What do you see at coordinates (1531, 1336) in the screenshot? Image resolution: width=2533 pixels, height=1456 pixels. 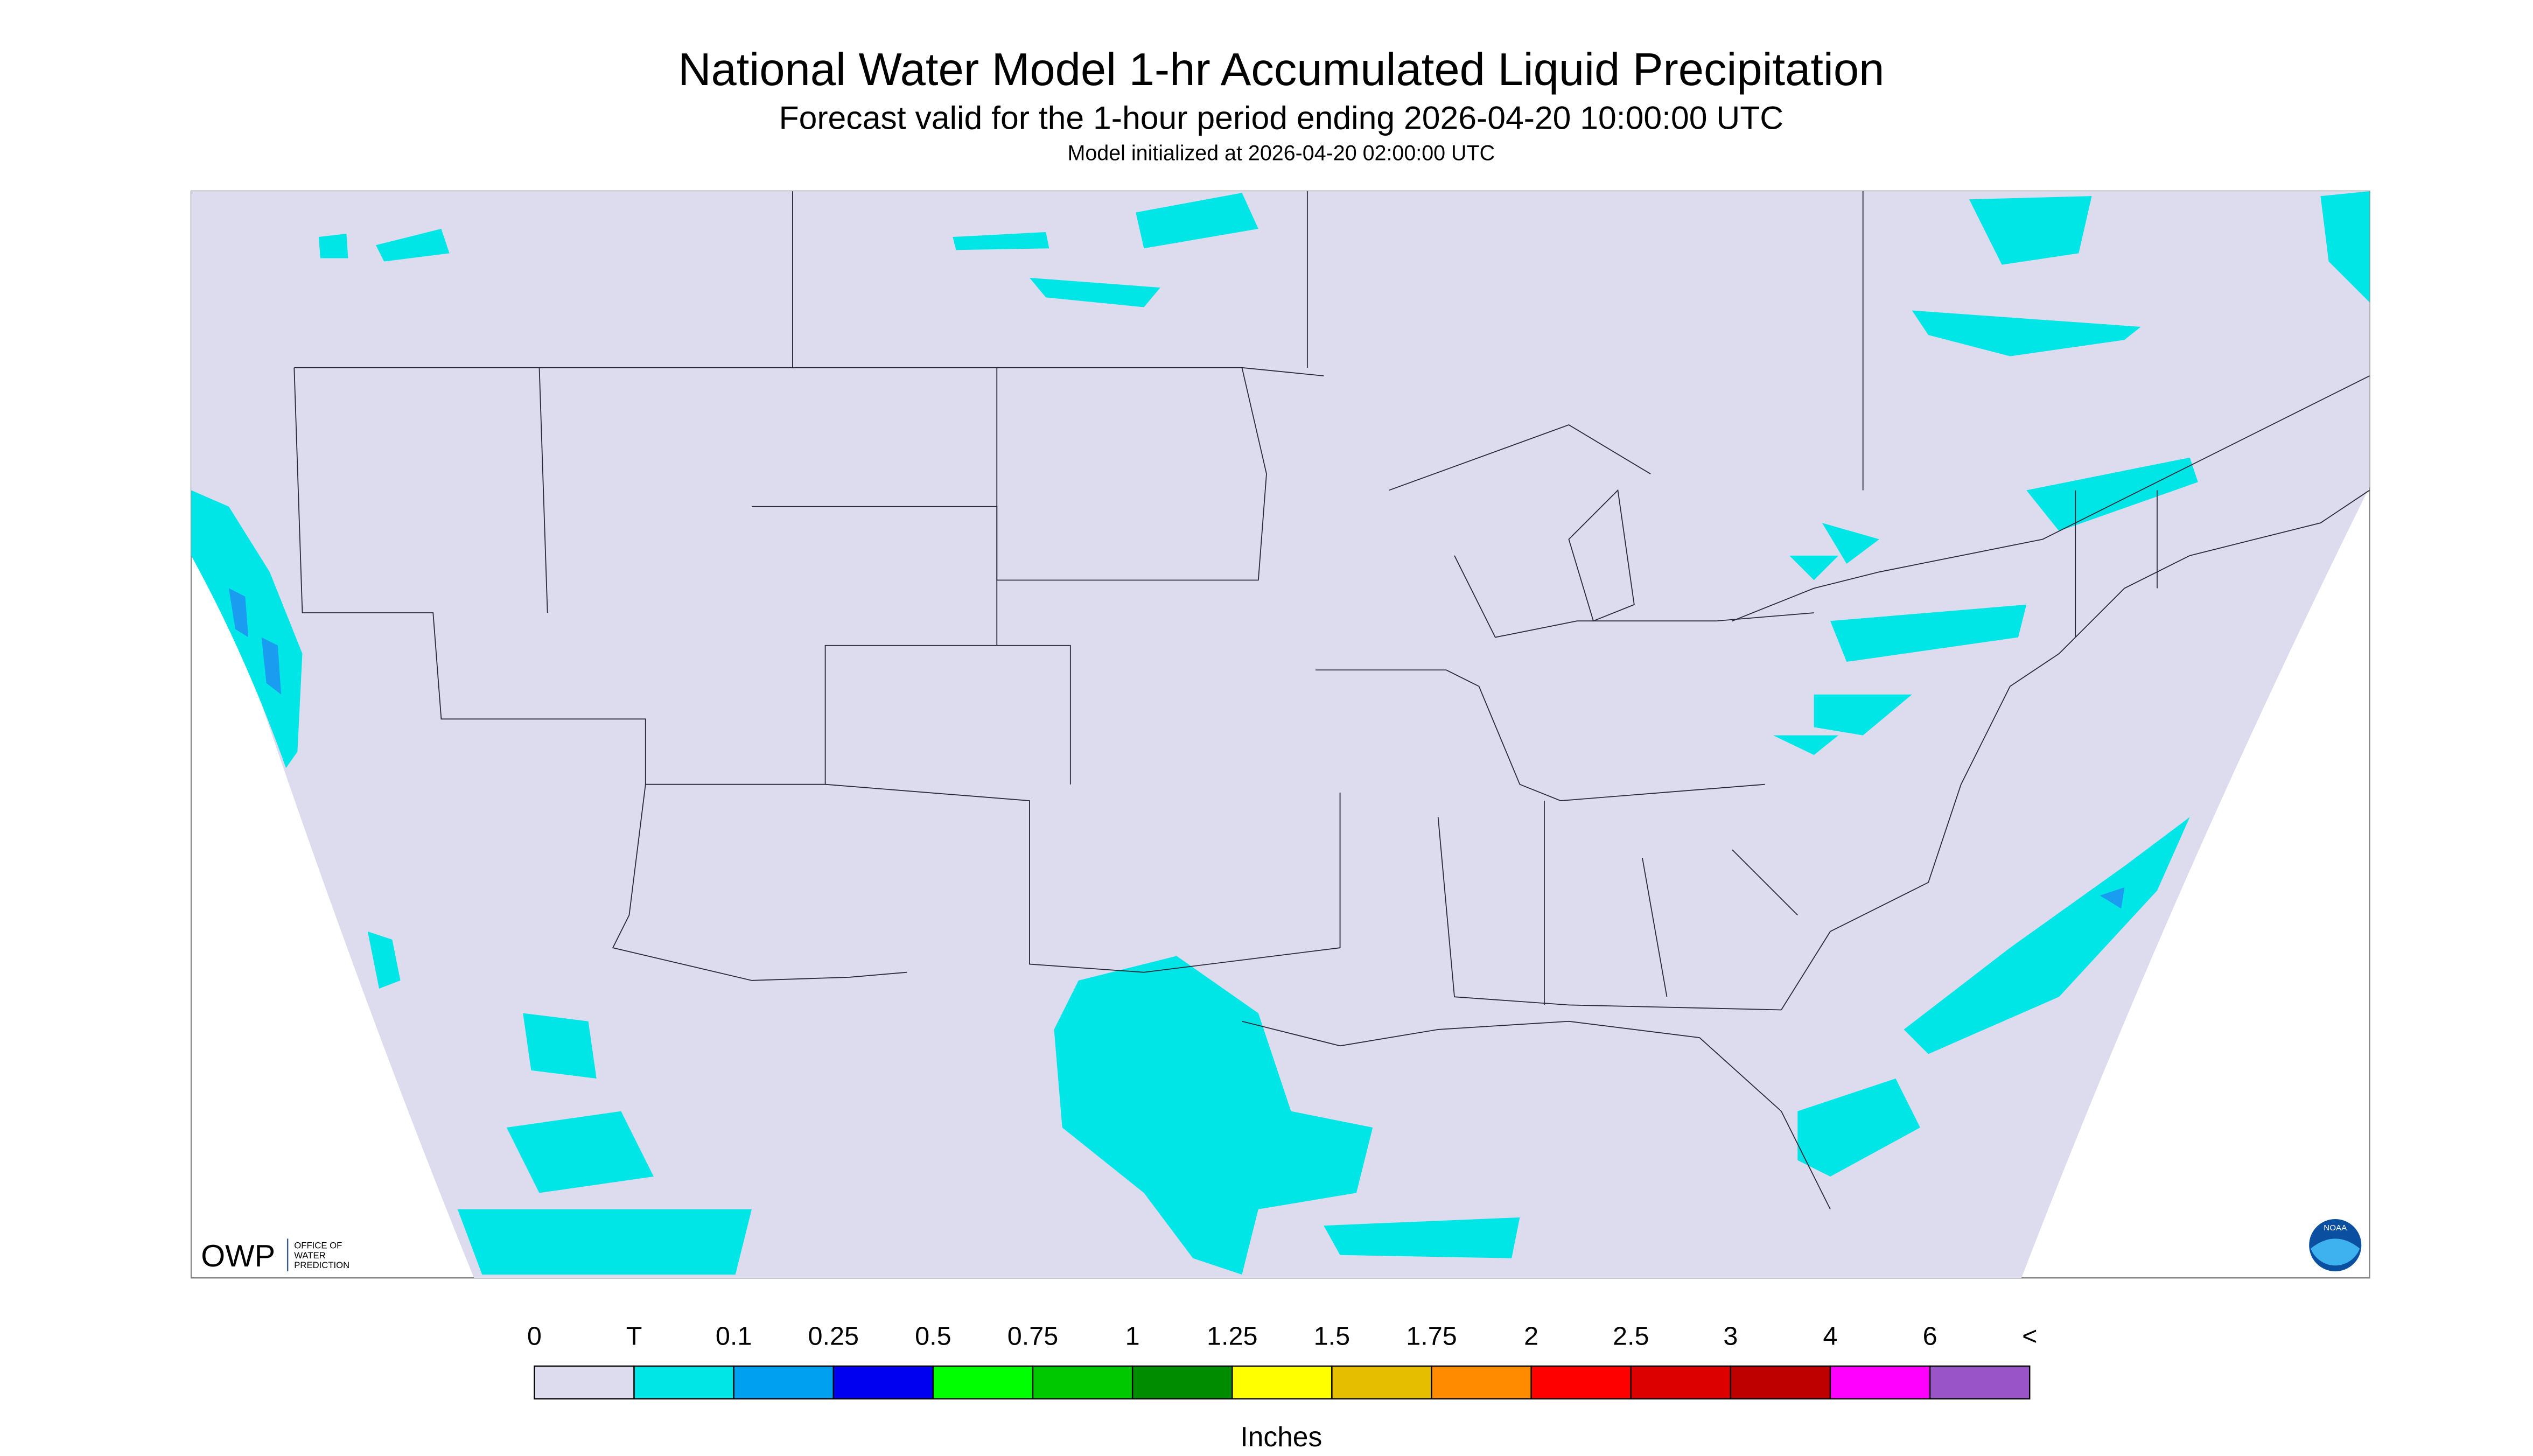 I see `legend-label: 2` at bounding box center [1531, 1336].